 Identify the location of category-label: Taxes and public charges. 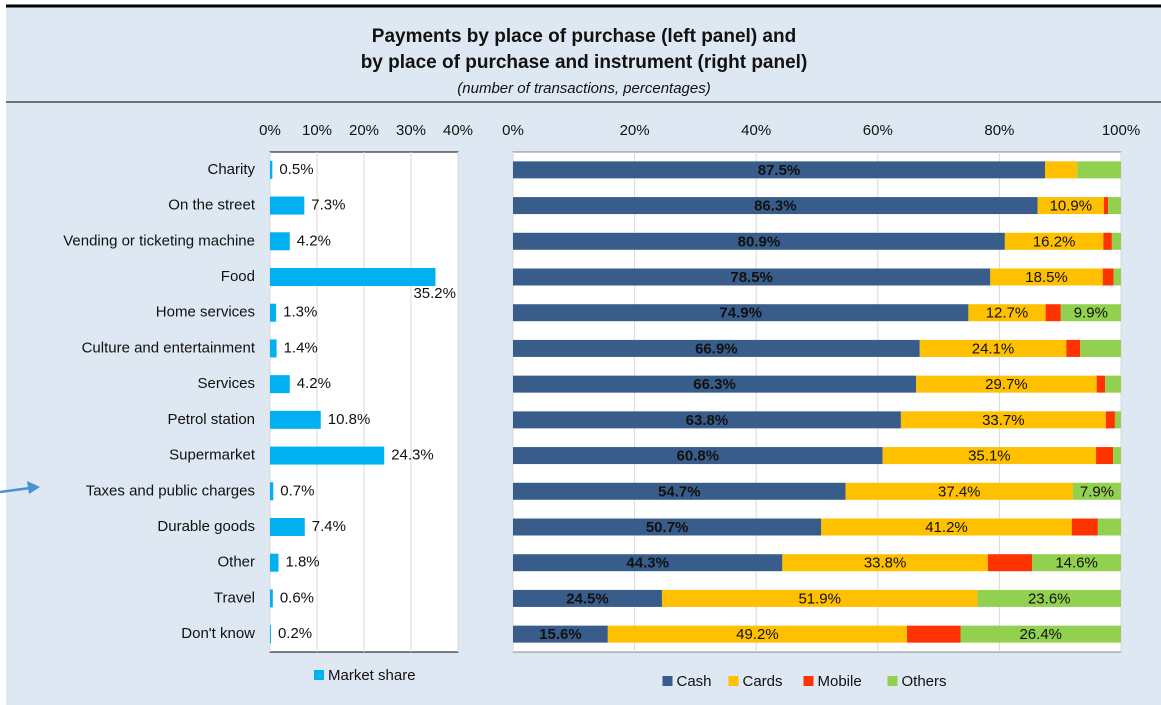
(170, 490).